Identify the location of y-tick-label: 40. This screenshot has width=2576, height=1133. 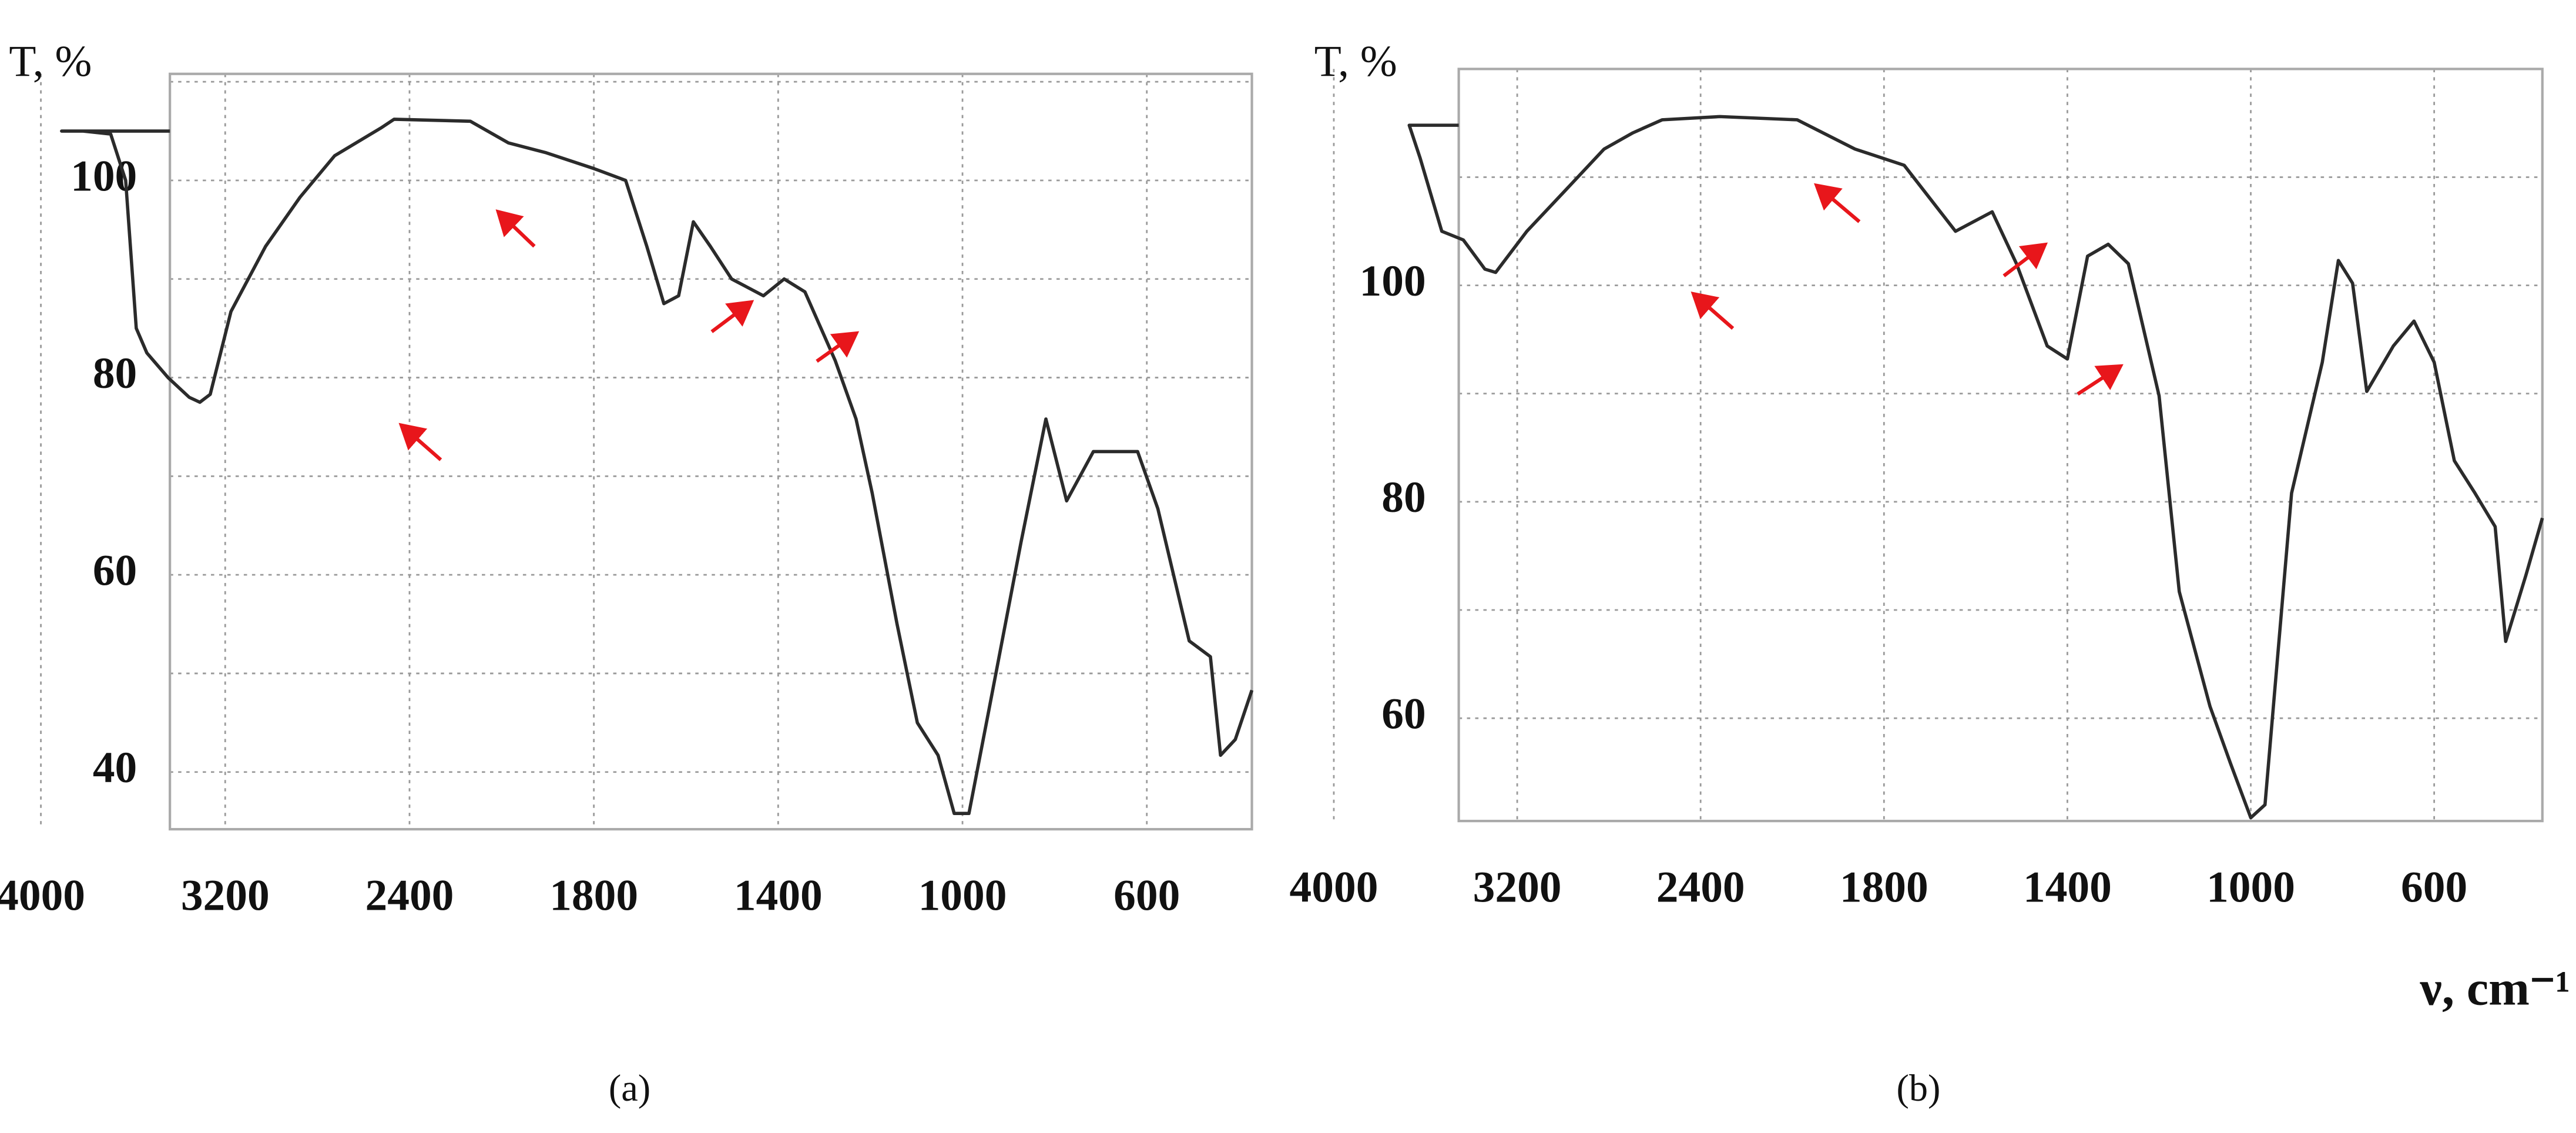
(115, 768).